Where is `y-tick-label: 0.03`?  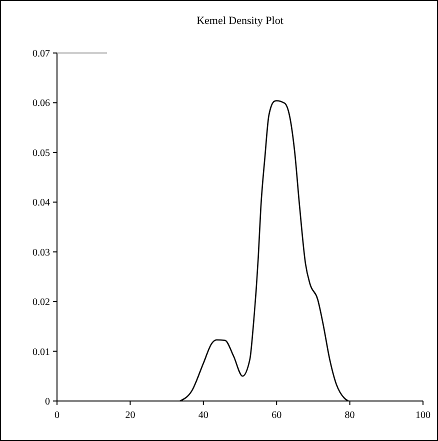 y-tick-label: 0.03 is located at coordinates (41, 252).